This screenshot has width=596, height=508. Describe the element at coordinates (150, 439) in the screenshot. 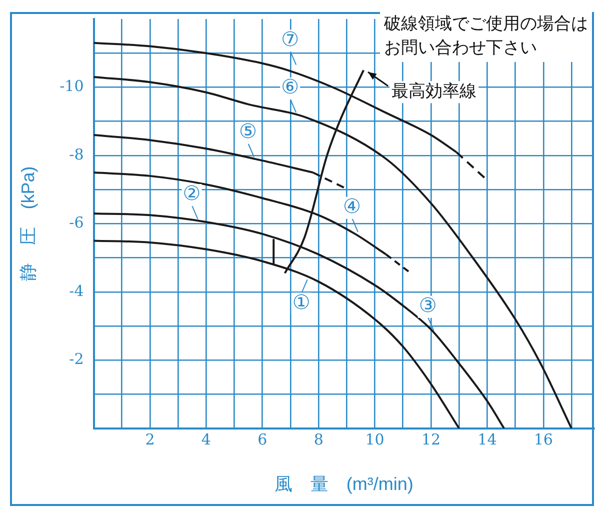

I see `x-tick-label: 2` at that location.